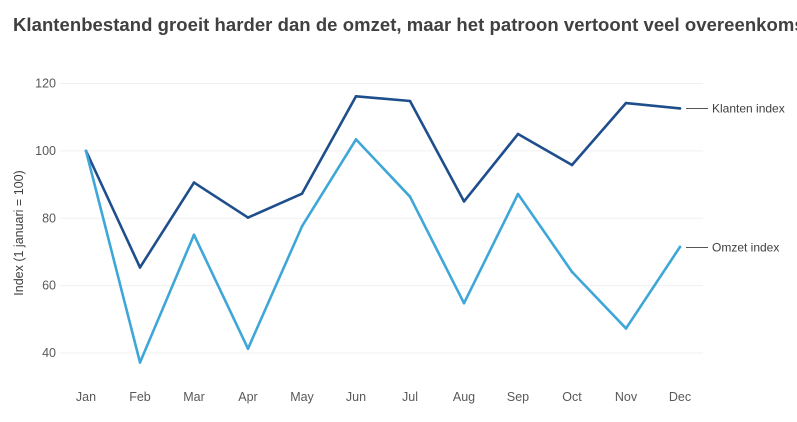 The height and width of the screenshot is (422, 797). Describe the element at coordinates (518, 397) in the screenshot. I see `x-tick-label: Sep` at that location.